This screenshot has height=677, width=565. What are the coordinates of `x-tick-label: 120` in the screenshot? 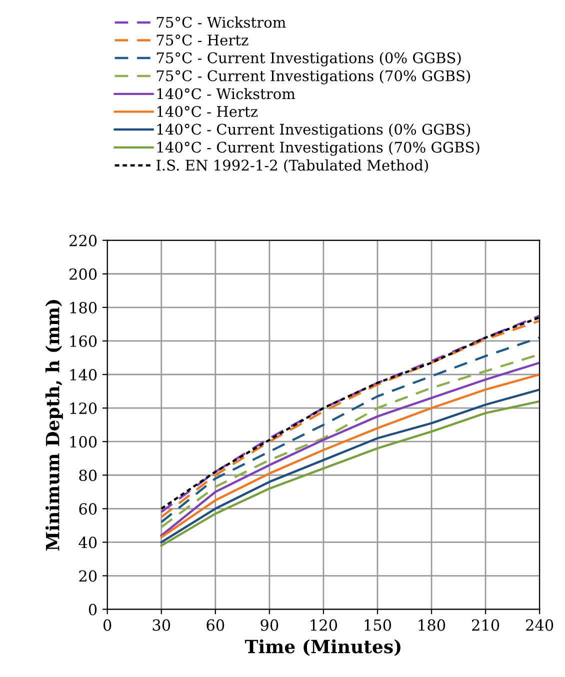 It's located at (324, 625).